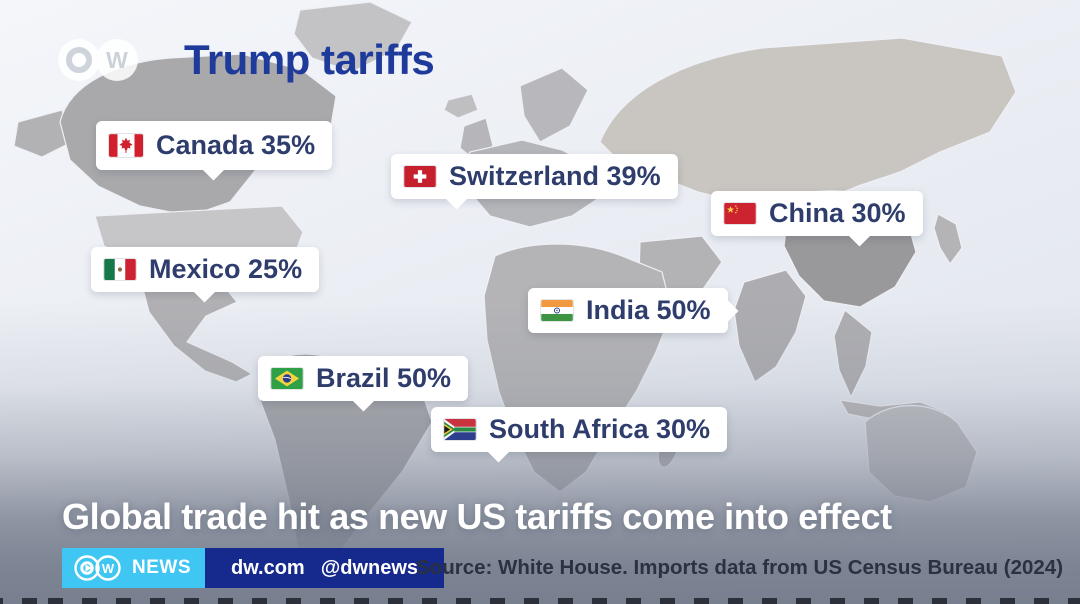 The height and width of the screenshot is (604, 1080). I want to click on canada-flag-icon, so click(126, 145).